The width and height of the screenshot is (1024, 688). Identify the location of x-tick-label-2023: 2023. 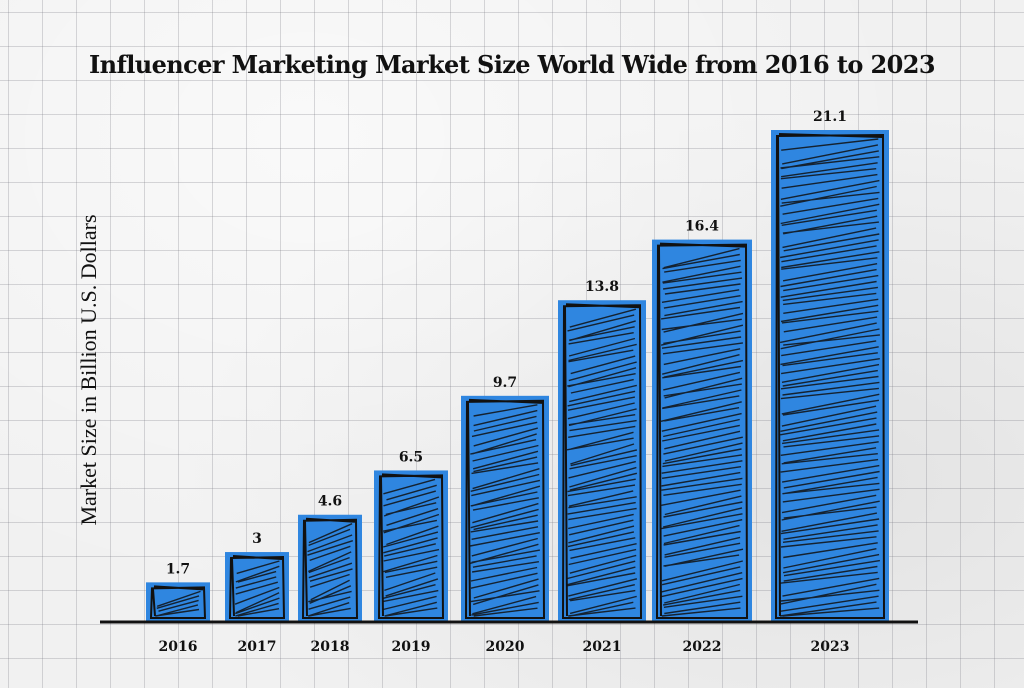
(830, 647).